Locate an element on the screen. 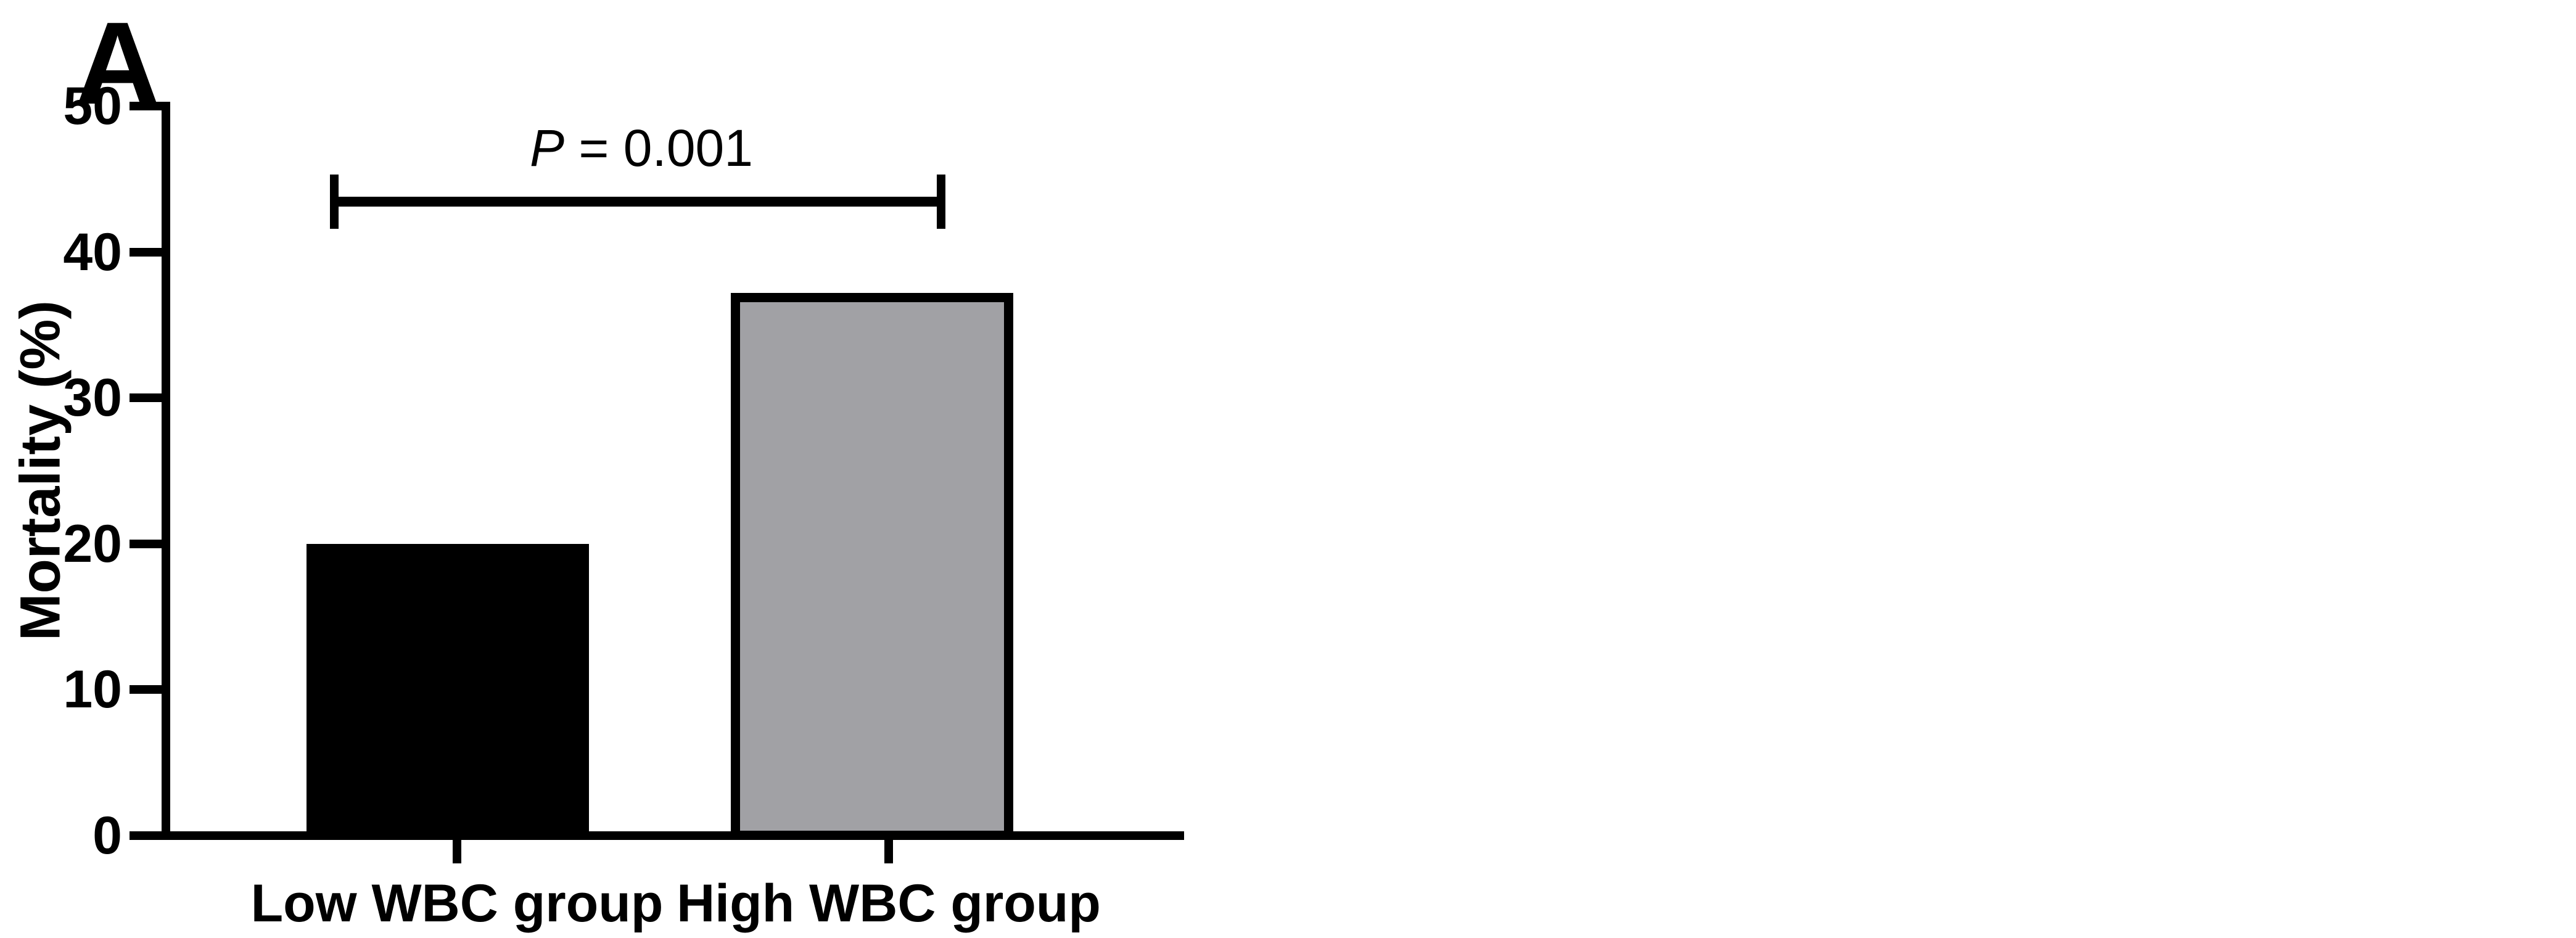  y-tick-label: 0 is located at coordinates (107, 836).